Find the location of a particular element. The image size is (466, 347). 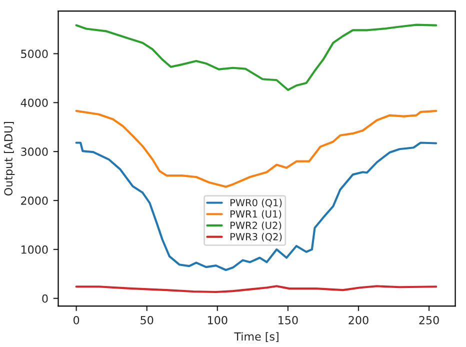

legend-label: PWR3 (Q2) is located at coordinates (256, 237).